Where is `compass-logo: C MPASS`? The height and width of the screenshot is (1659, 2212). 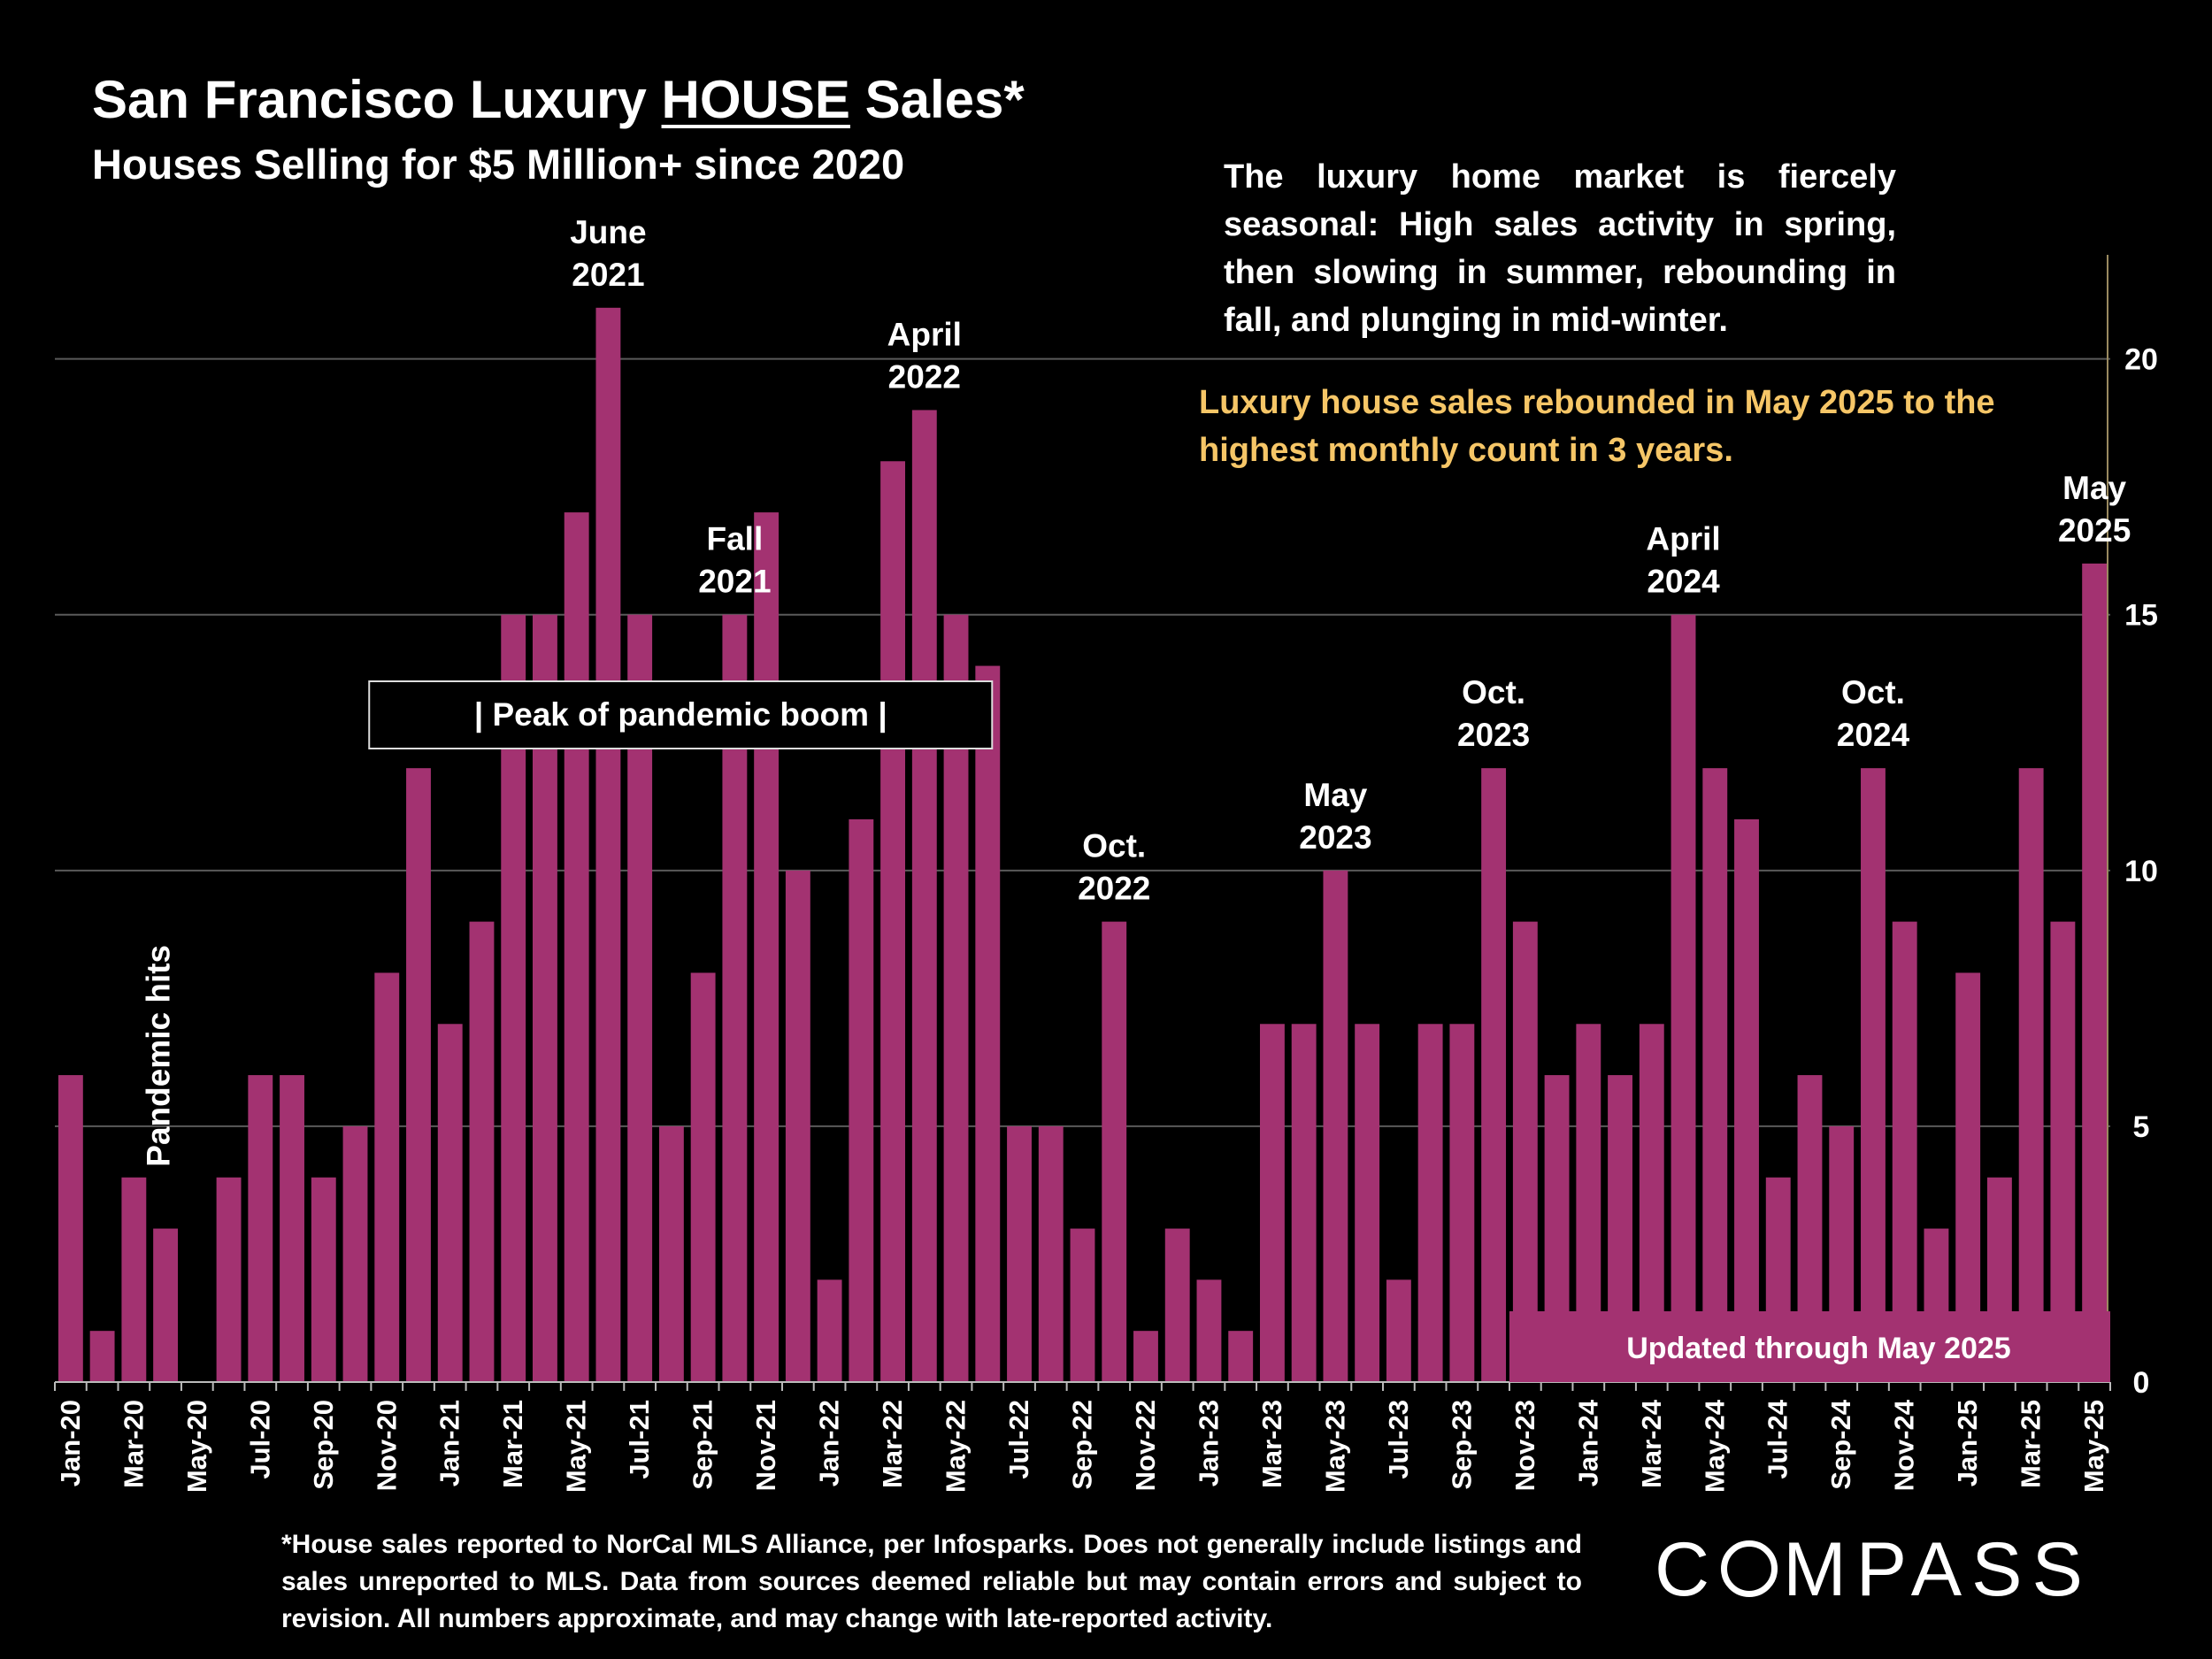 compass-logo: C MPASS is located at coordinates (1874, 1570).